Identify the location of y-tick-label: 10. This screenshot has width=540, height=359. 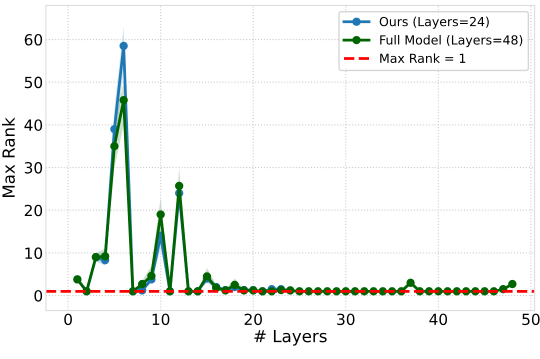
(33, 253).